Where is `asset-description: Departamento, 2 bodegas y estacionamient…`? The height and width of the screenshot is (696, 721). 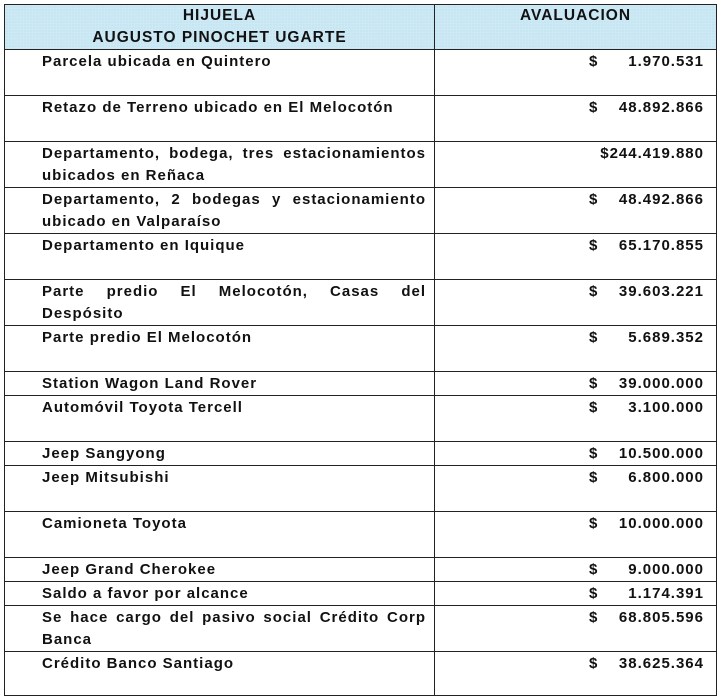
asset-description: Departamento, 2 bodegas y estacionamient… is located at coordinates (219, 210).